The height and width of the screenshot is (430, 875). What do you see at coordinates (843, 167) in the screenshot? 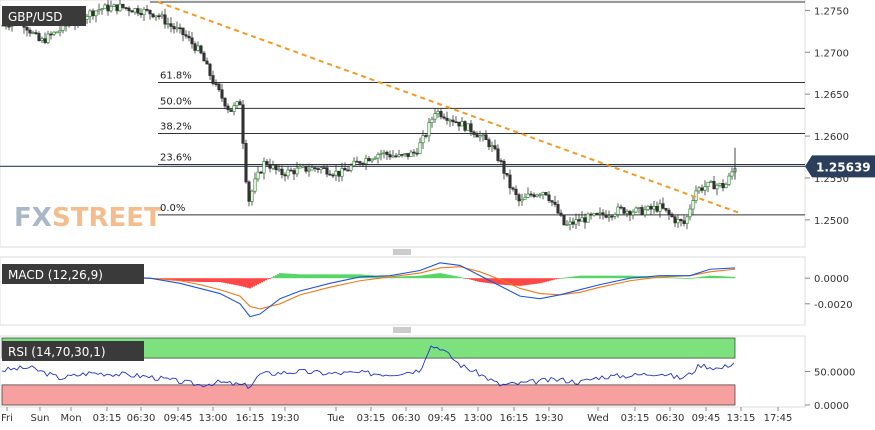
I see `current-price-label: 1.25639` at bounding box center [843, 167].